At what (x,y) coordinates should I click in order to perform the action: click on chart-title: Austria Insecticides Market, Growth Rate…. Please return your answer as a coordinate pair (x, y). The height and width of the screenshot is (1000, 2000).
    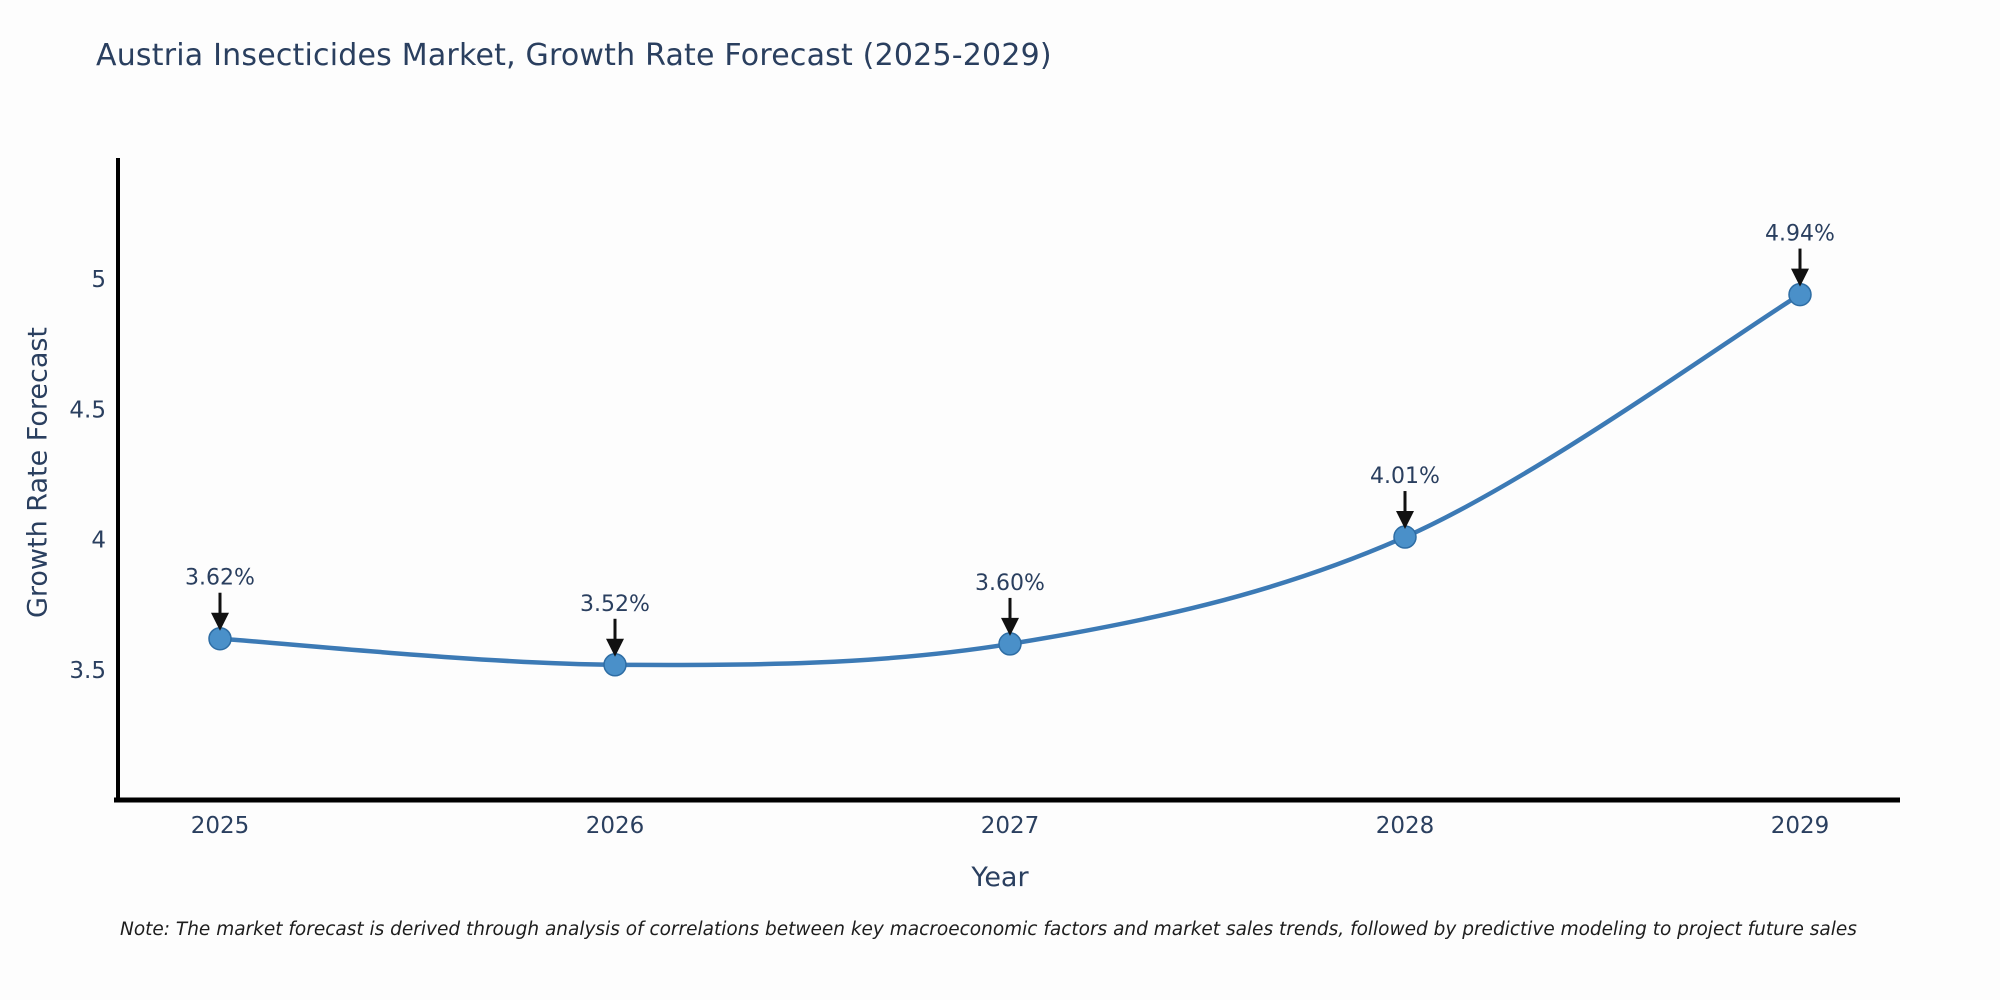
    Looking at the image, I should click on (574, 55).